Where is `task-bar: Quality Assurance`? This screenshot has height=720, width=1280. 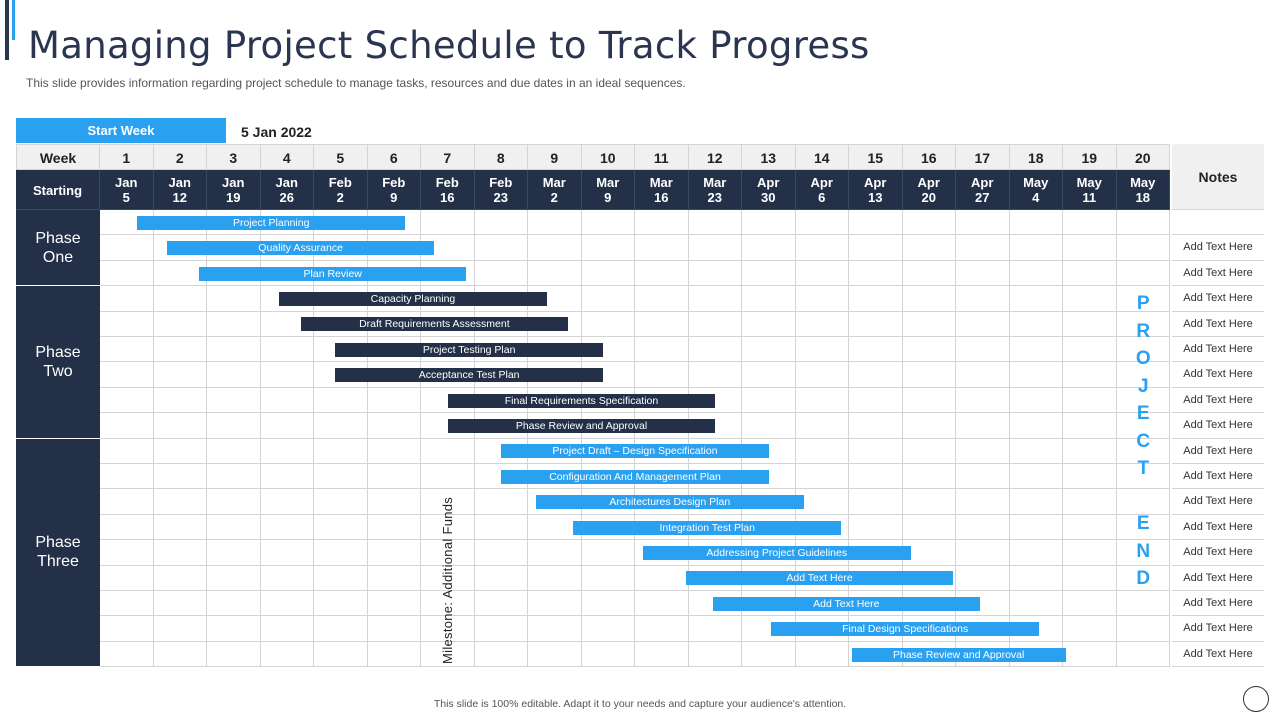
task-bar: Quality Assurance is located at coordinates (300, 248).